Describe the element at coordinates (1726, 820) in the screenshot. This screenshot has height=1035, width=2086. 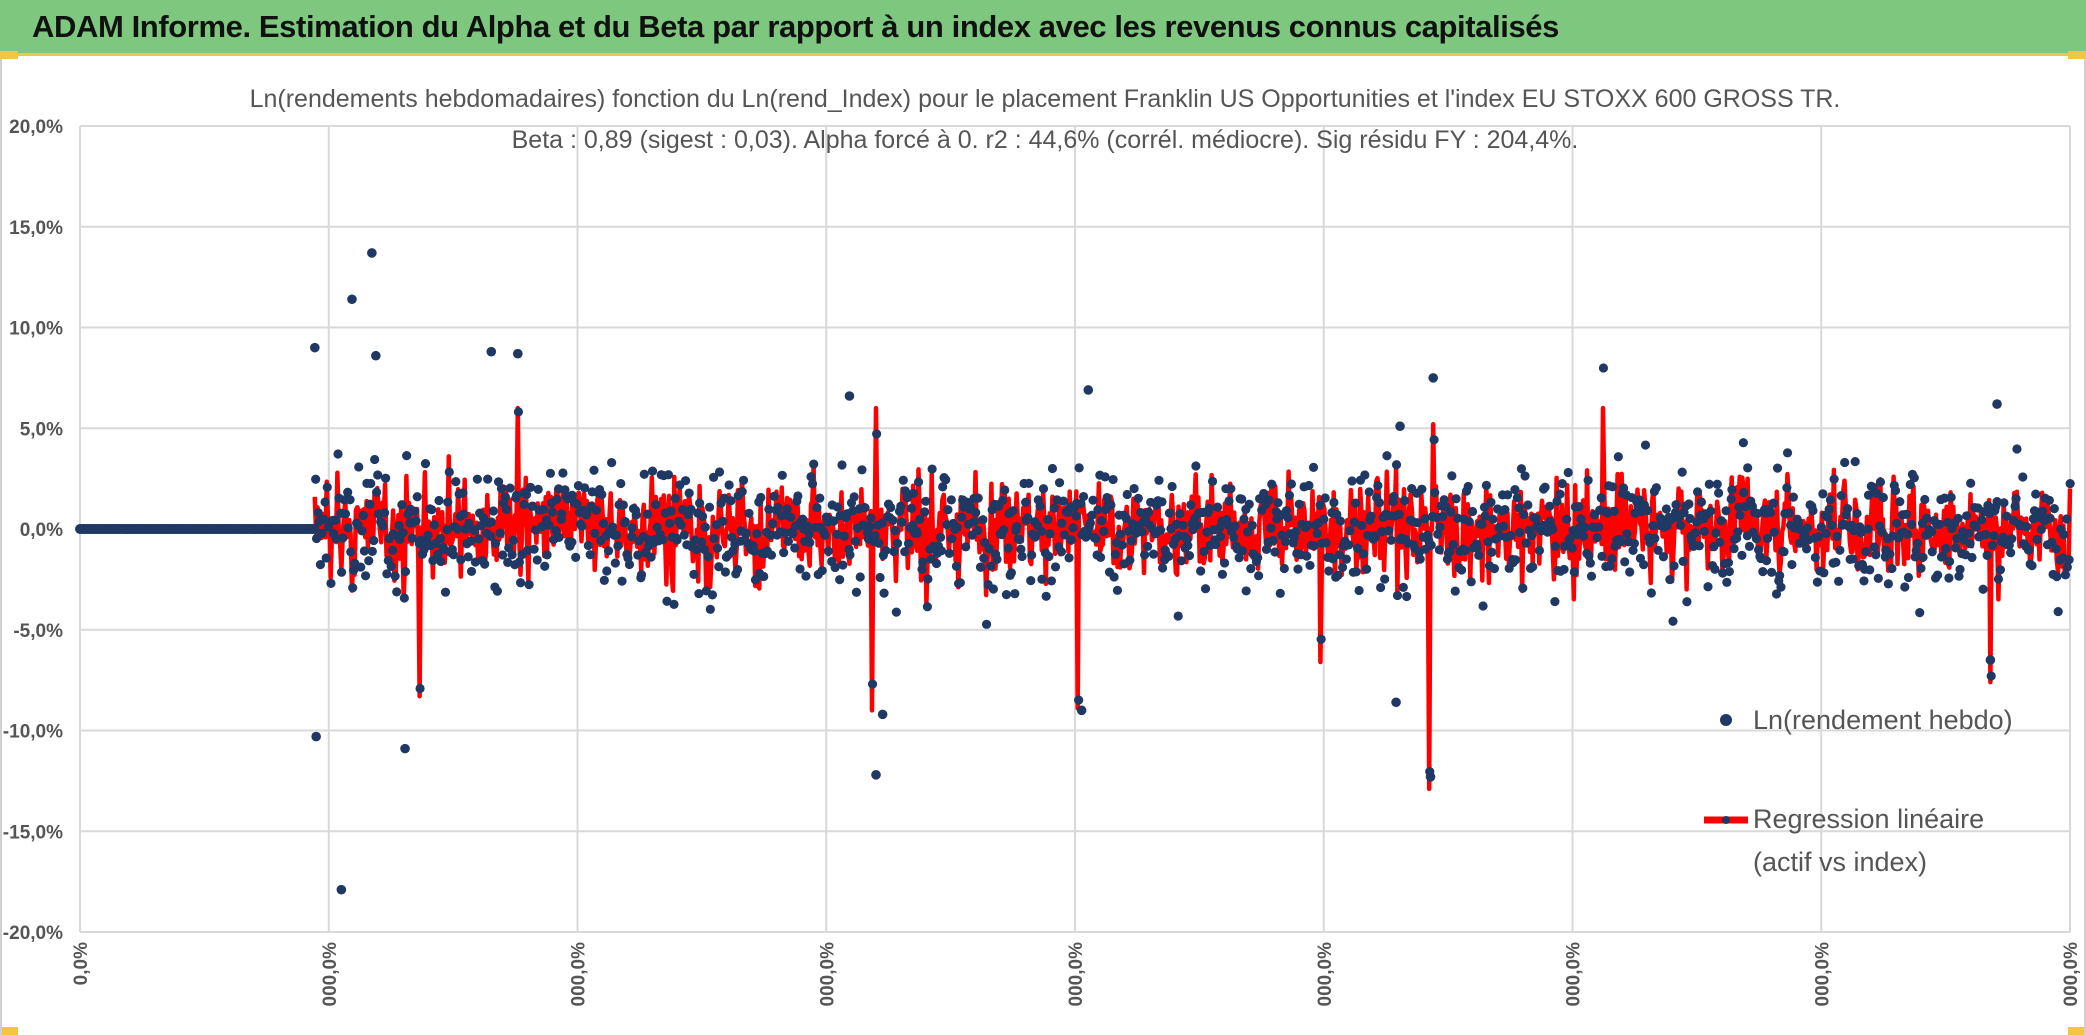
I see `legend-line-dot` at that location.